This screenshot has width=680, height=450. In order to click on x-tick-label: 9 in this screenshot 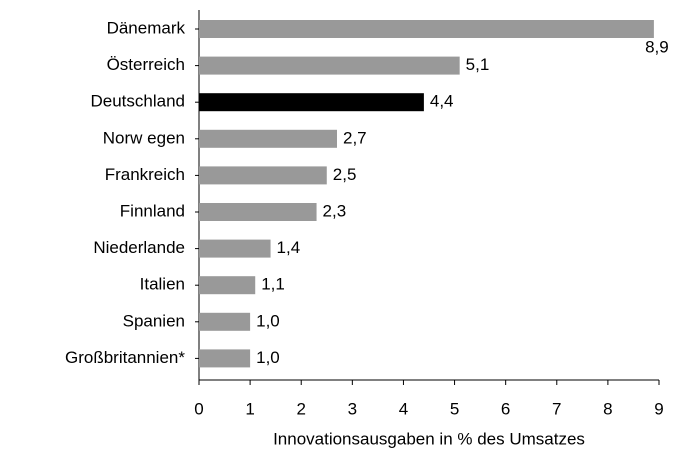, I will do `click(658, 408)`.